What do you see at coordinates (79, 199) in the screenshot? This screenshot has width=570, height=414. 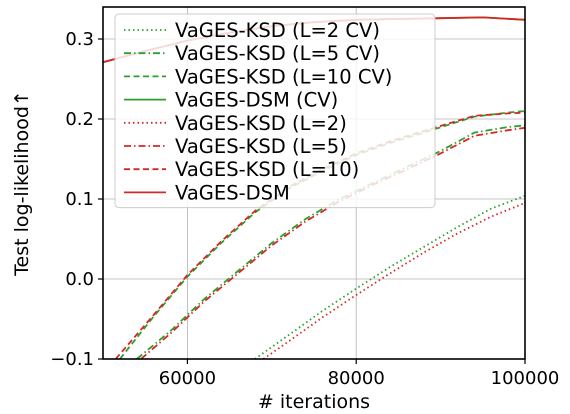 I see `y-tick-label: 0.1` at bounding box center [79, 199].